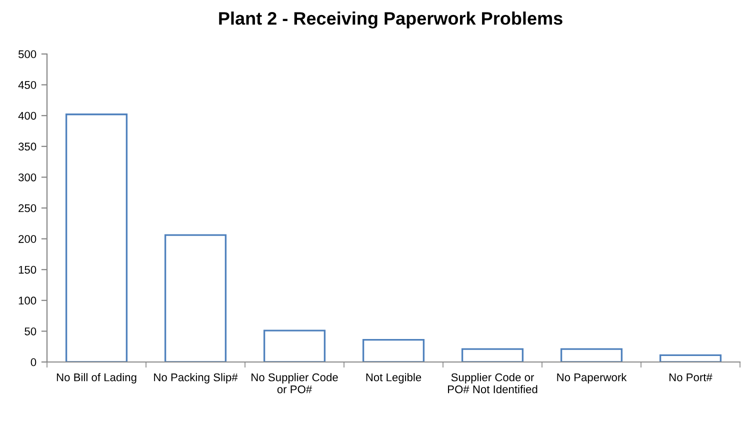 The image size is (751, 430). Describe the element at coordinates (27, 54) in the screenshot. I see `y-tick-label: 500` at that location.